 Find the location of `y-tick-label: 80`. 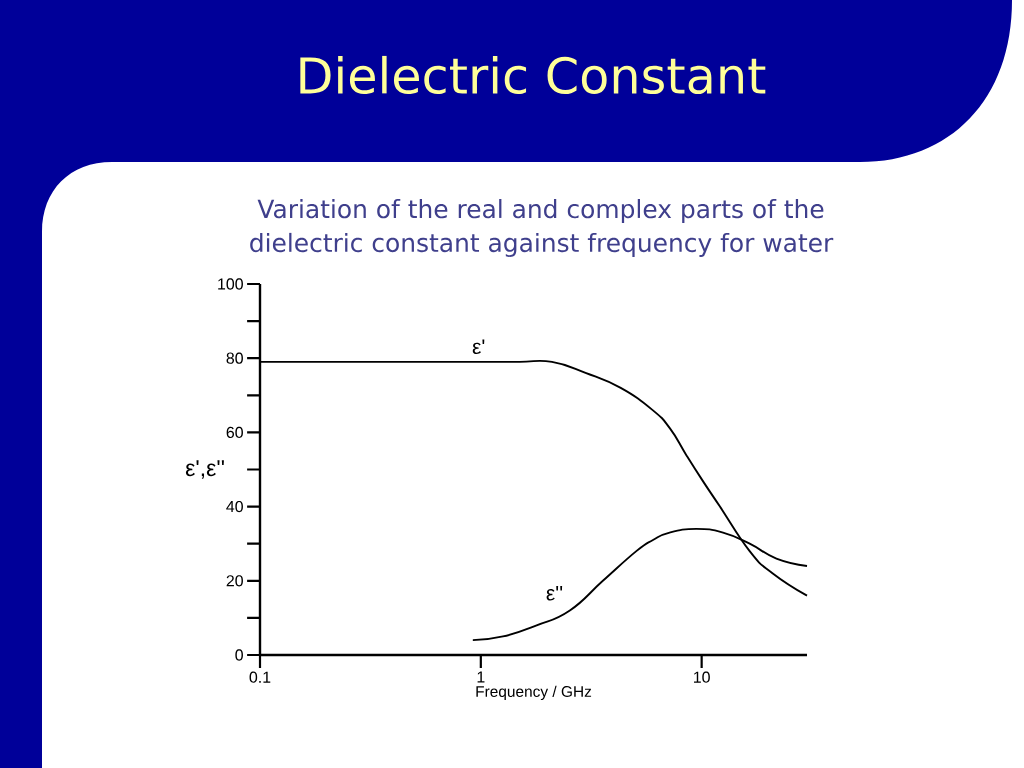

y-tick-label: 80 is located at coordinates (234, 358).